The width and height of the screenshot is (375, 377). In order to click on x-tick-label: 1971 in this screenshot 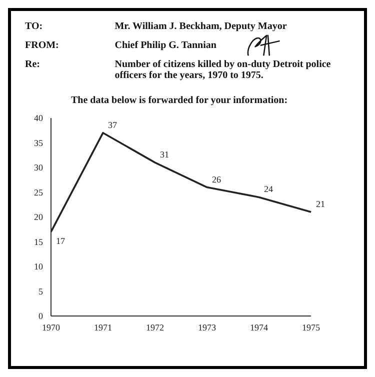, I will do `click(103, 327)`.